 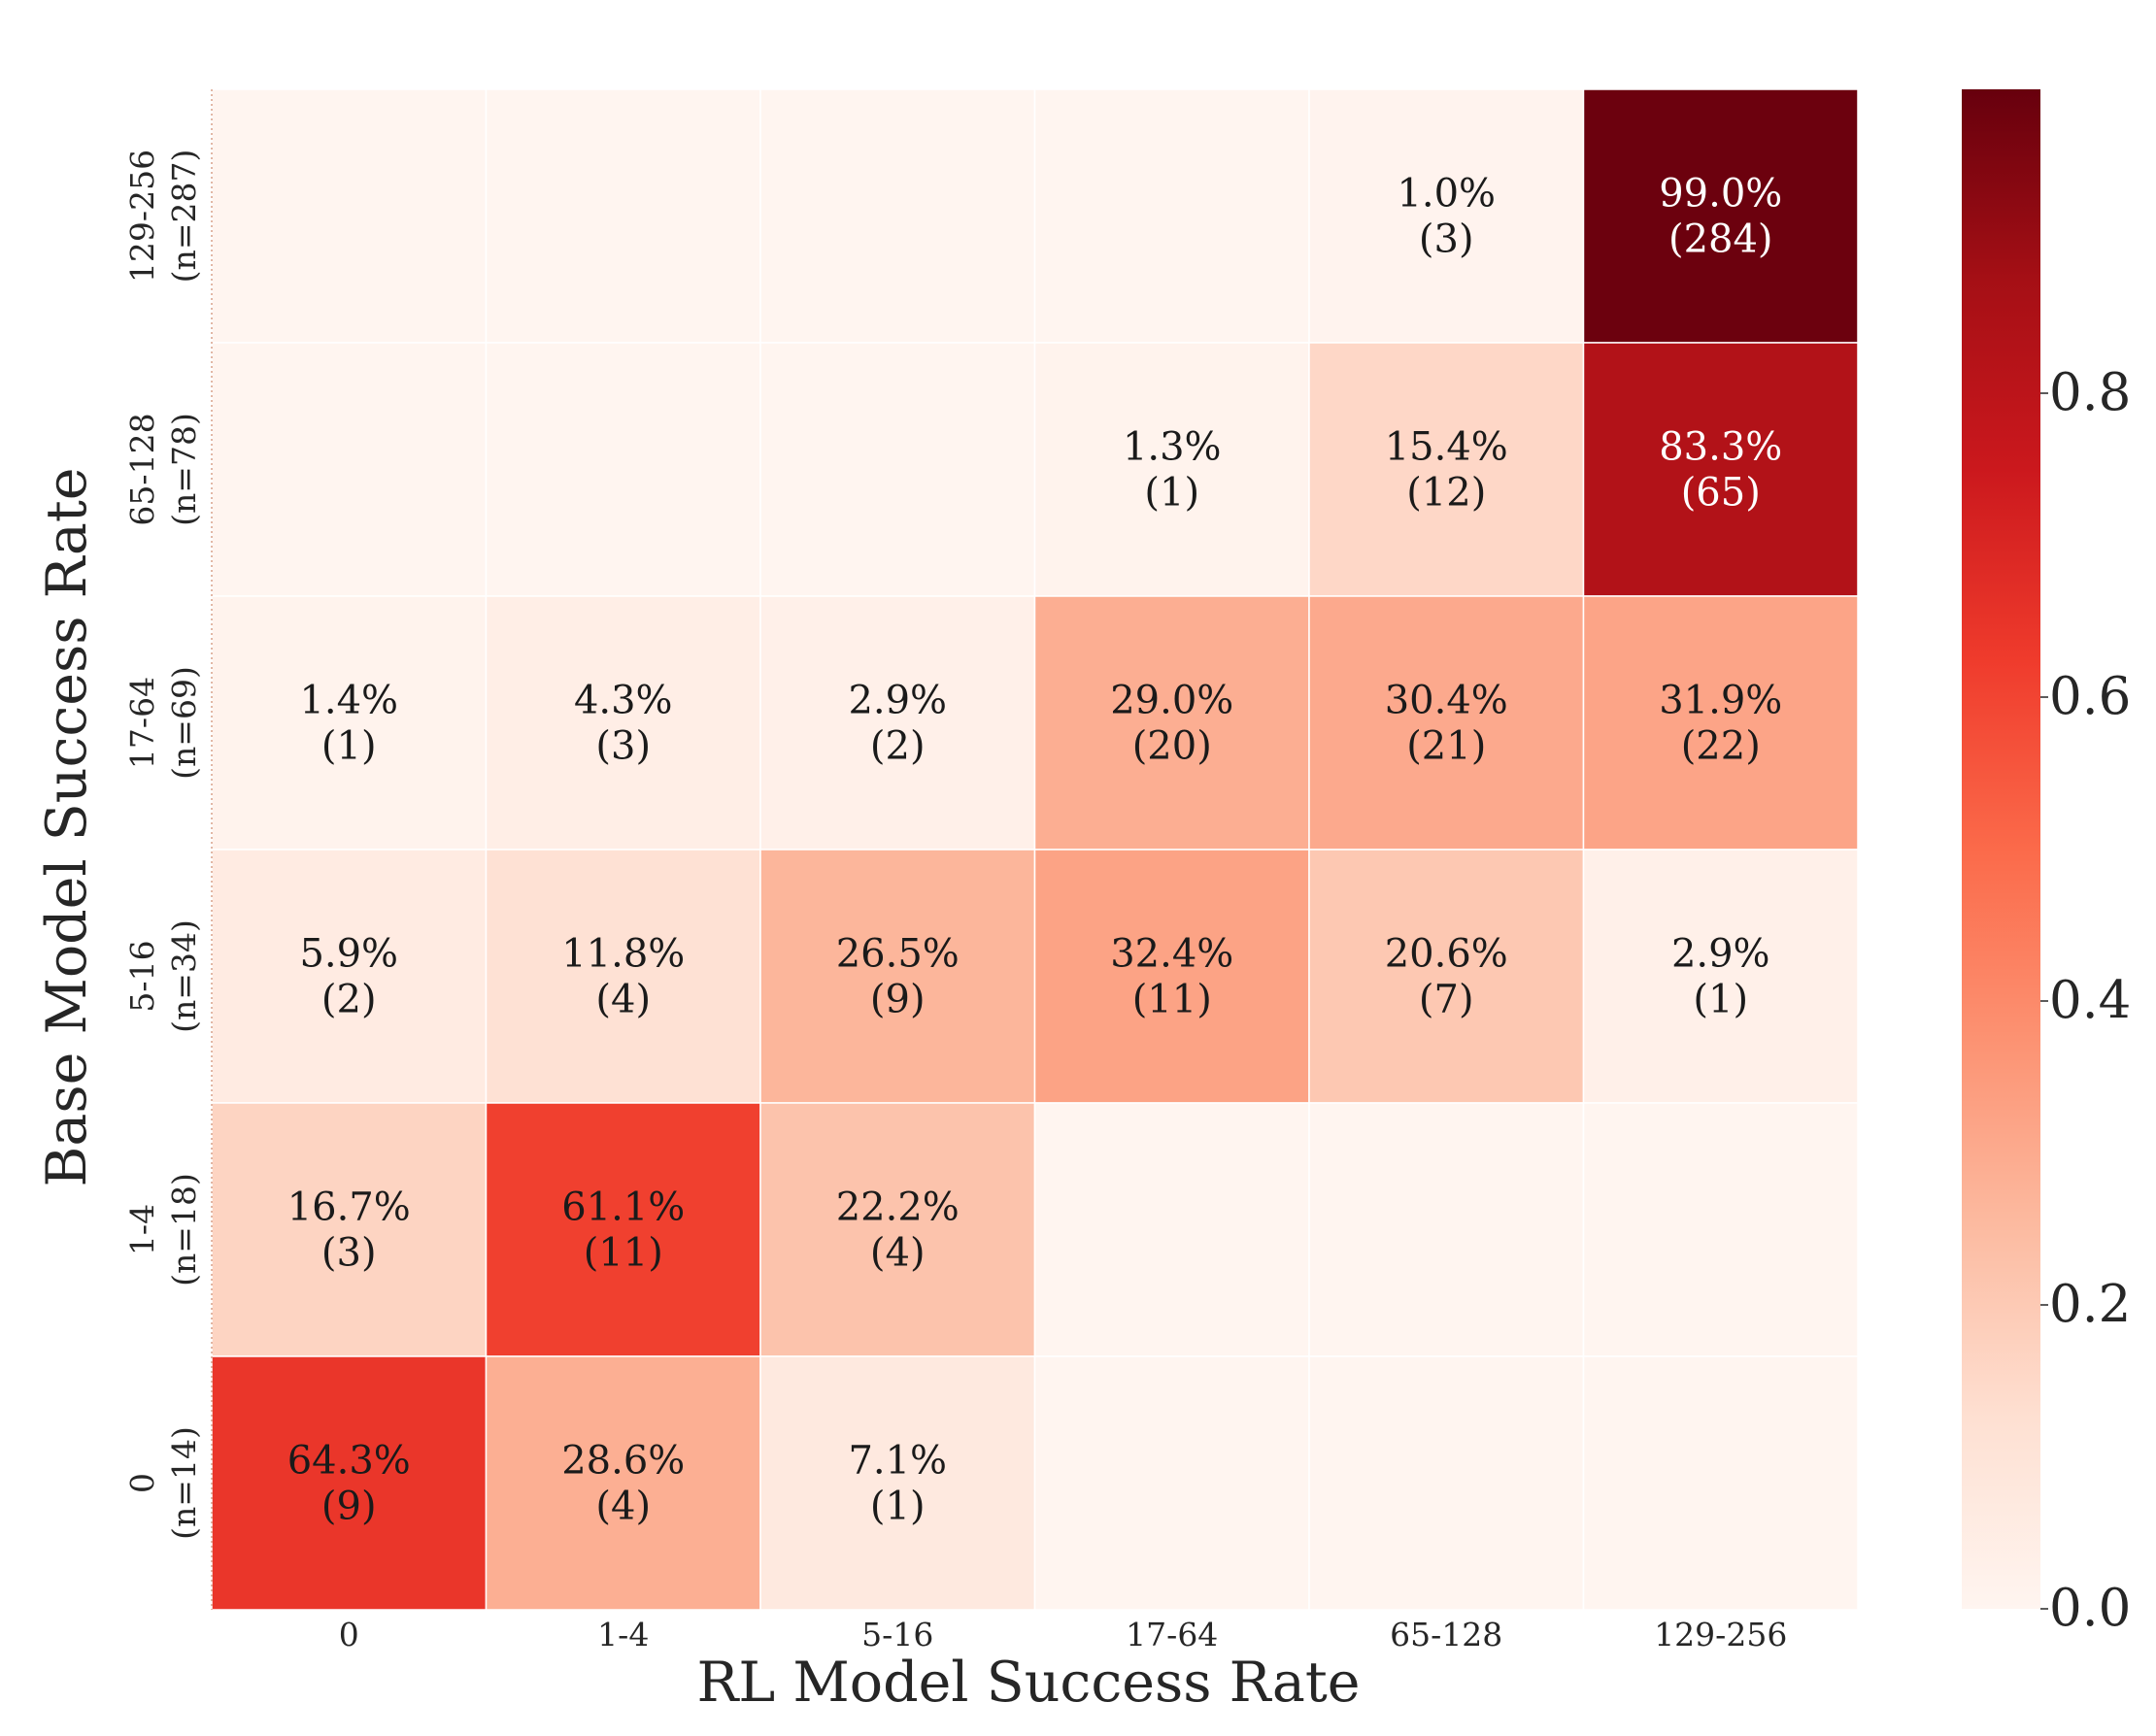 I want to click on cell-percent-label: 29.0%, so click(x=1171, y=701).